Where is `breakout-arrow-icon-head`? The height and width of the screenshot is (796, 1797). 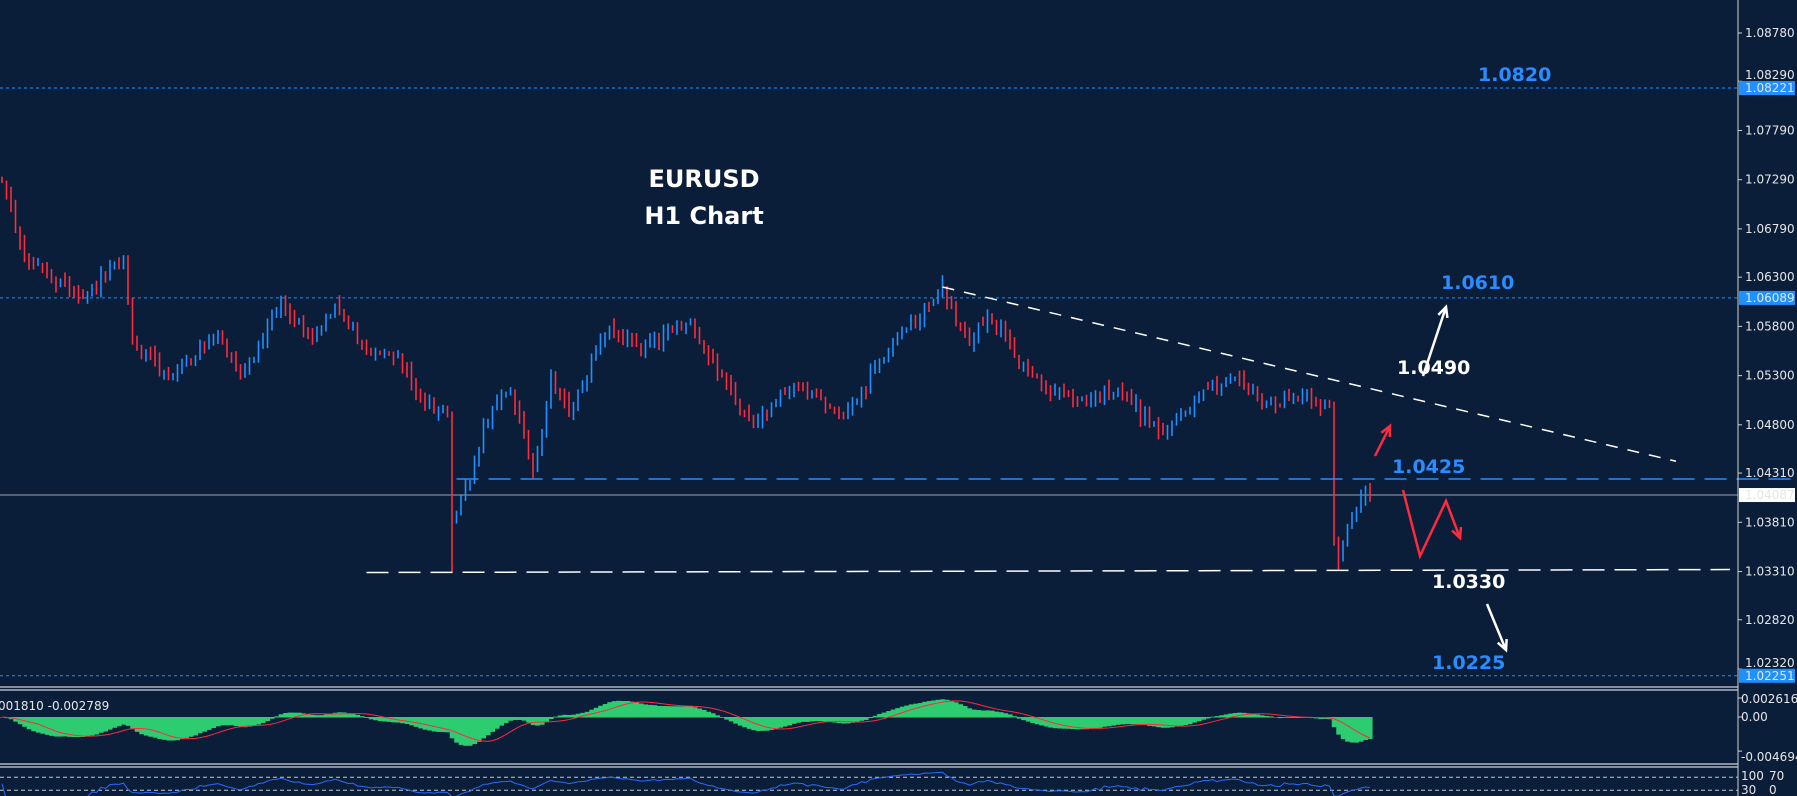
breakout-arrow-icon-head is located at coordinates (1386, 430).